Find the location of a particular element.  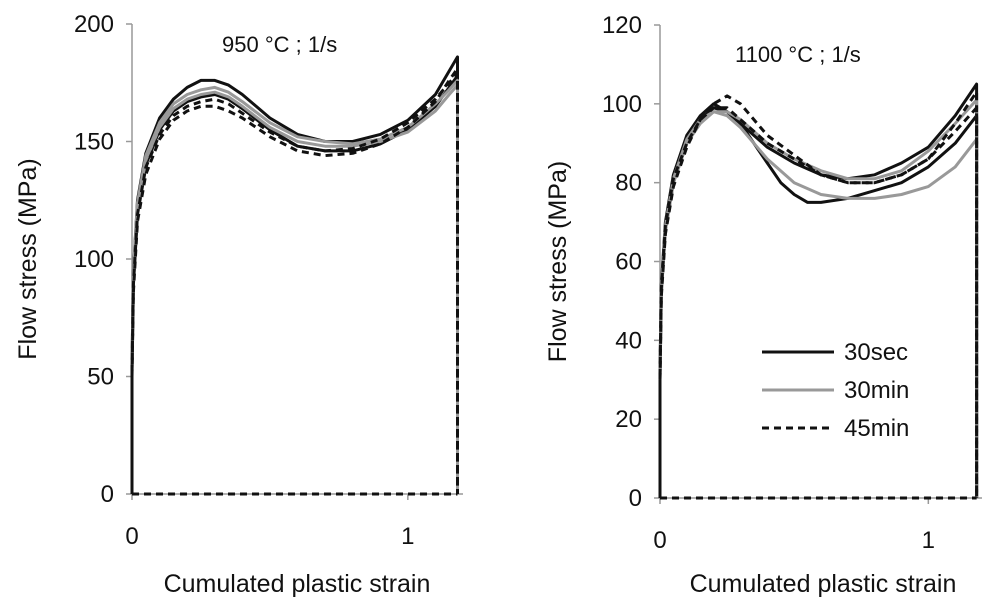

y-tick-label: 200 is located at coordinates (94, 24).